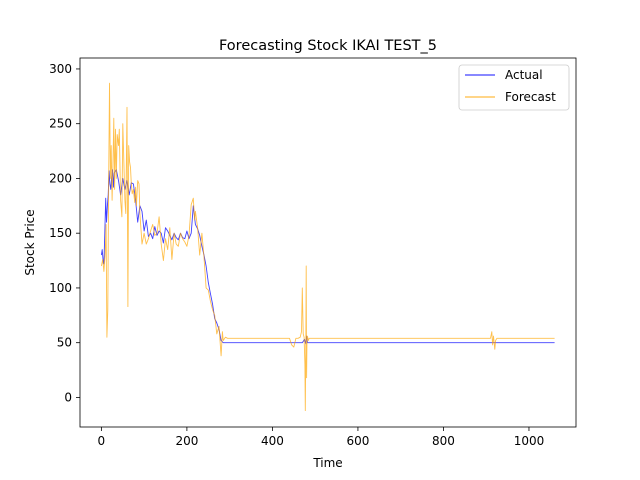 The width and height of the screenshot is (640, 480). Describe the element at coordinates (102, 441) in the screenshot. I see `x-tick-label: 0` at that location.